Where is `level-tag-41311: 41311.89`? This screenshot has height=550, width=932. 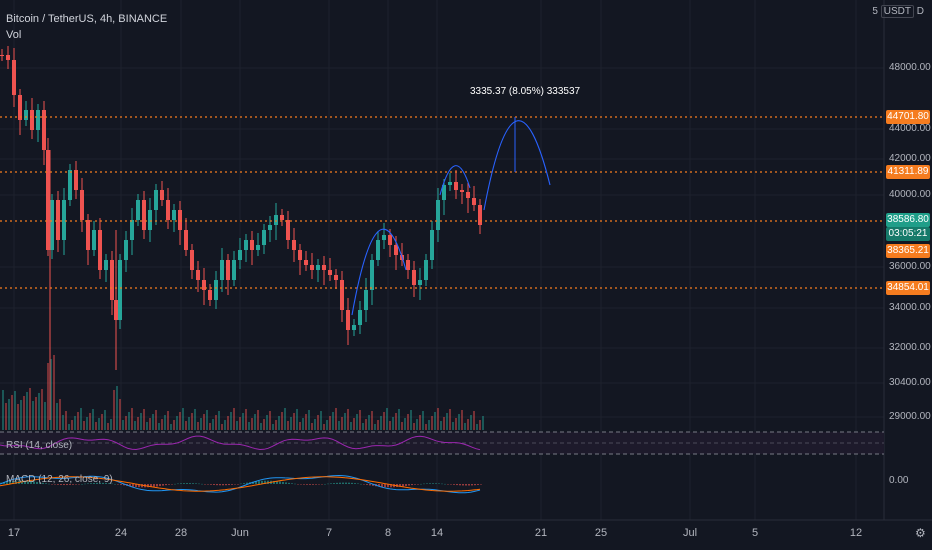 level-tag-41311: 41311.89 is located at coordinates (908, 172).